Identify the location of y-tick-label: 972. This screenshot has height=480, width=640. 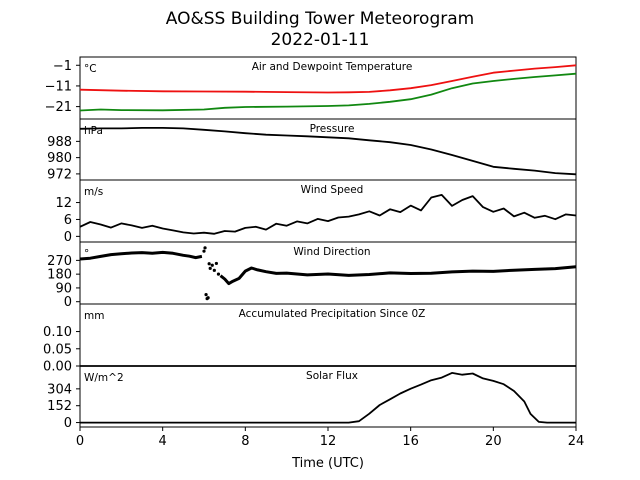
(59, 174).